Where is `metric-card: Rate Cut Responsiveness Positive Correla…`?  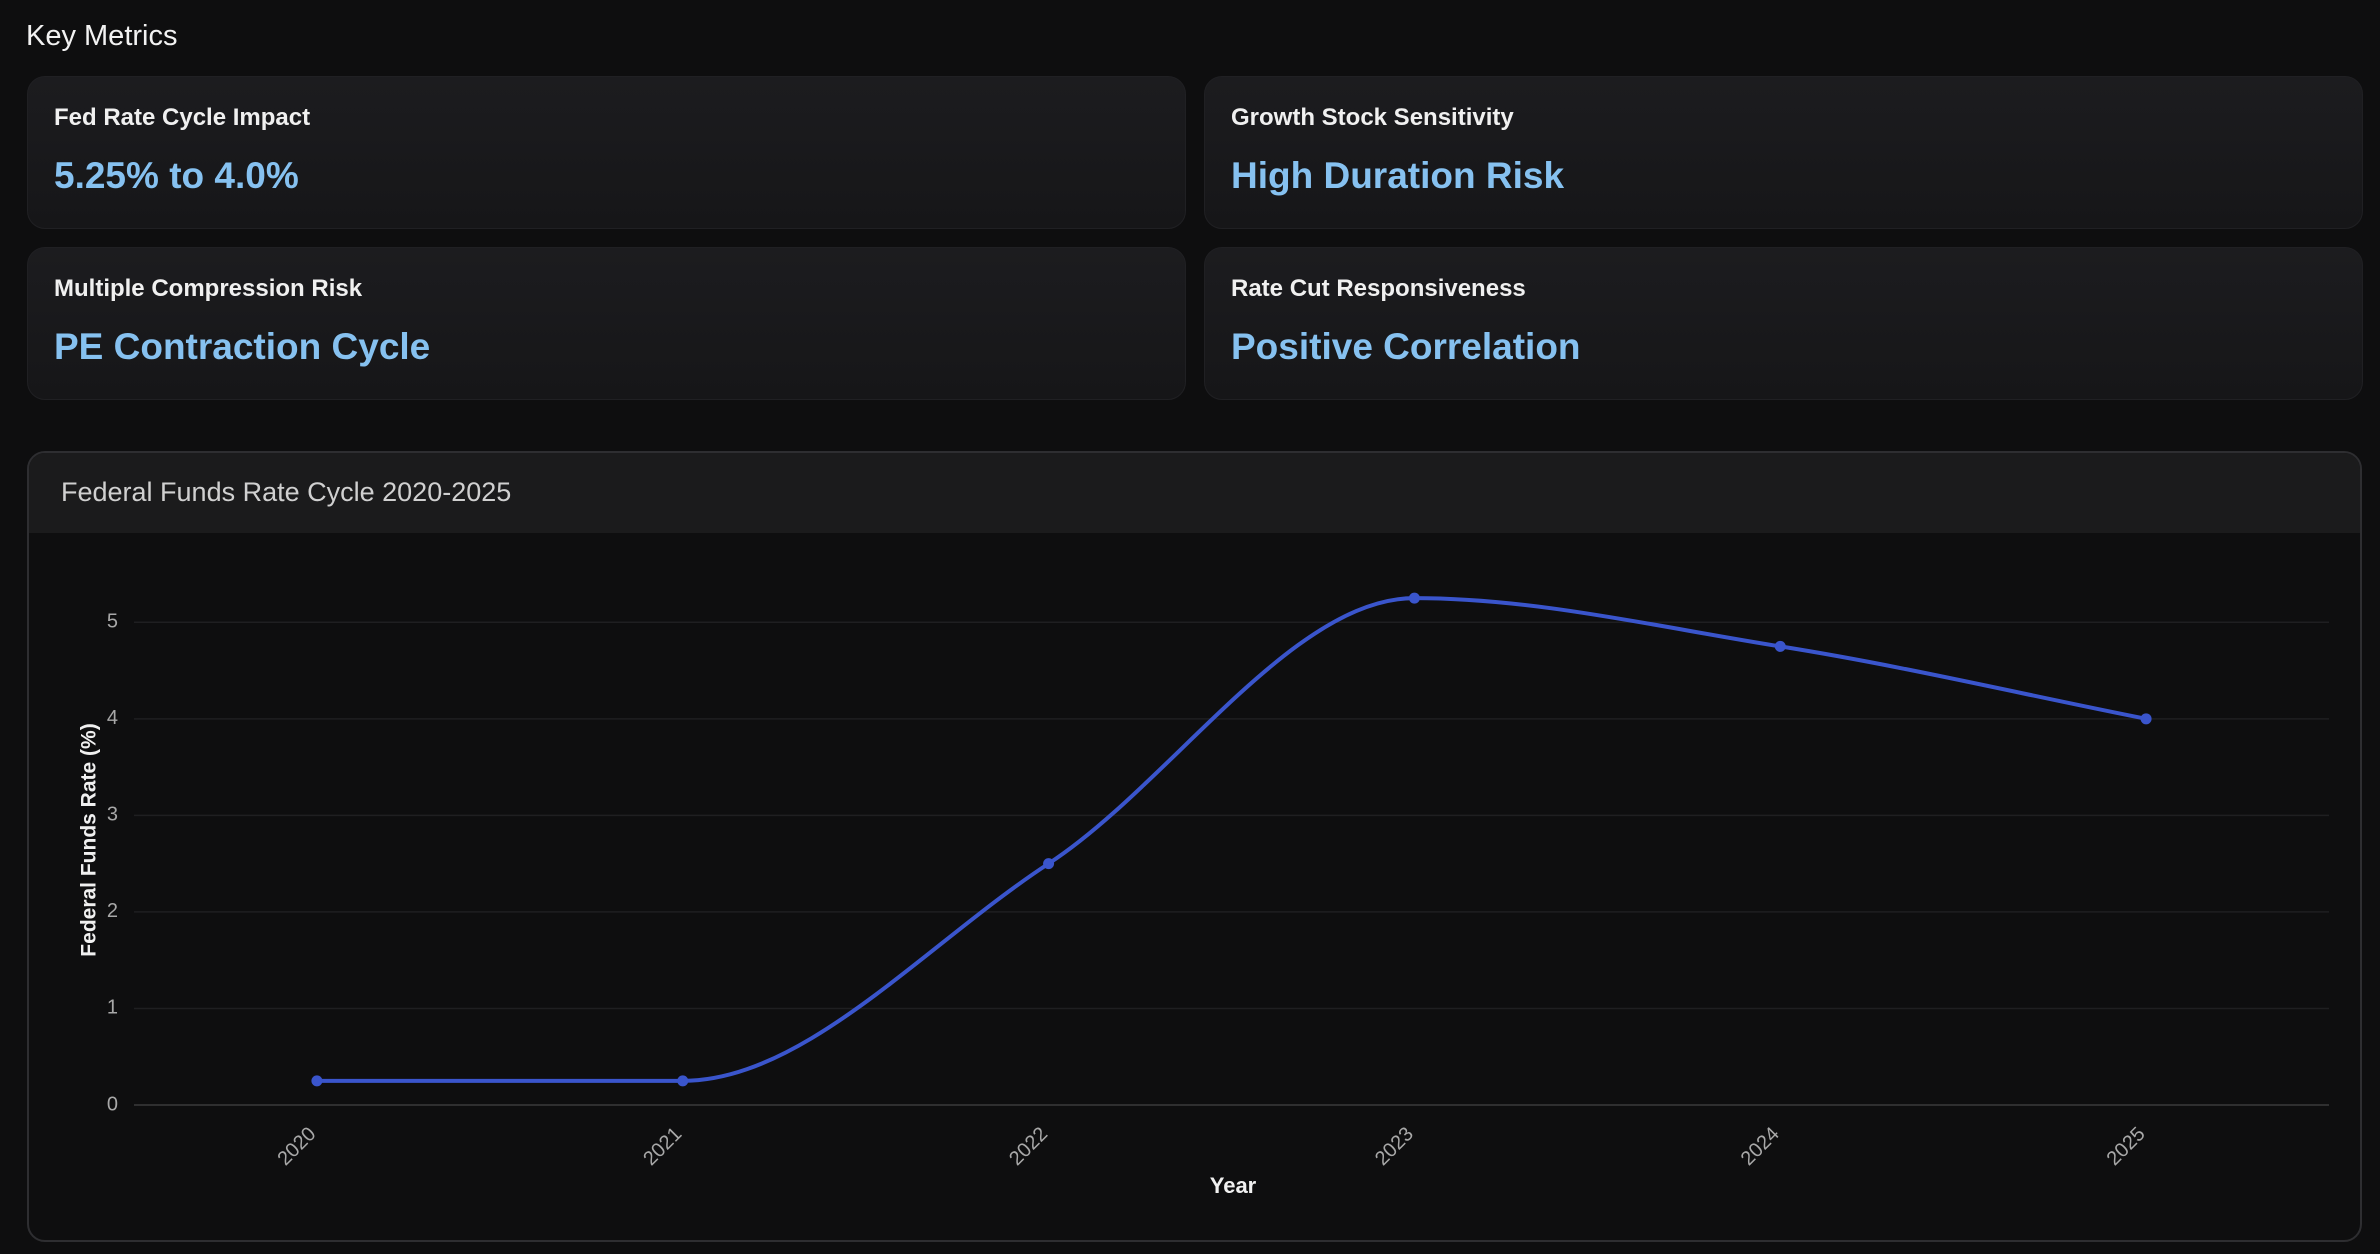
metric-card: Rate Cut Responsiveness Positive Correla… is located at coordinates (1783, 323).